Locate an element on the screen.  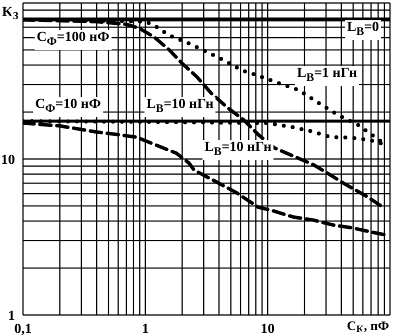
annotation: L$_{B}$=1 нГн is located at coordinates (327, 76).